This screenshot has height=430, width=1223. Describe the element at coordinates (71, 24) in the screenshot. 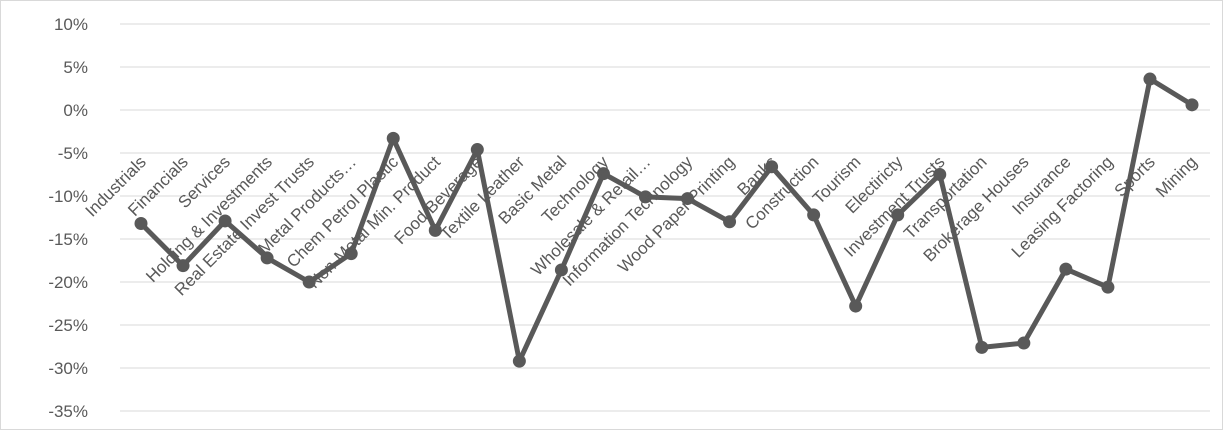

I see `y-tick-label: 10%` at that location.